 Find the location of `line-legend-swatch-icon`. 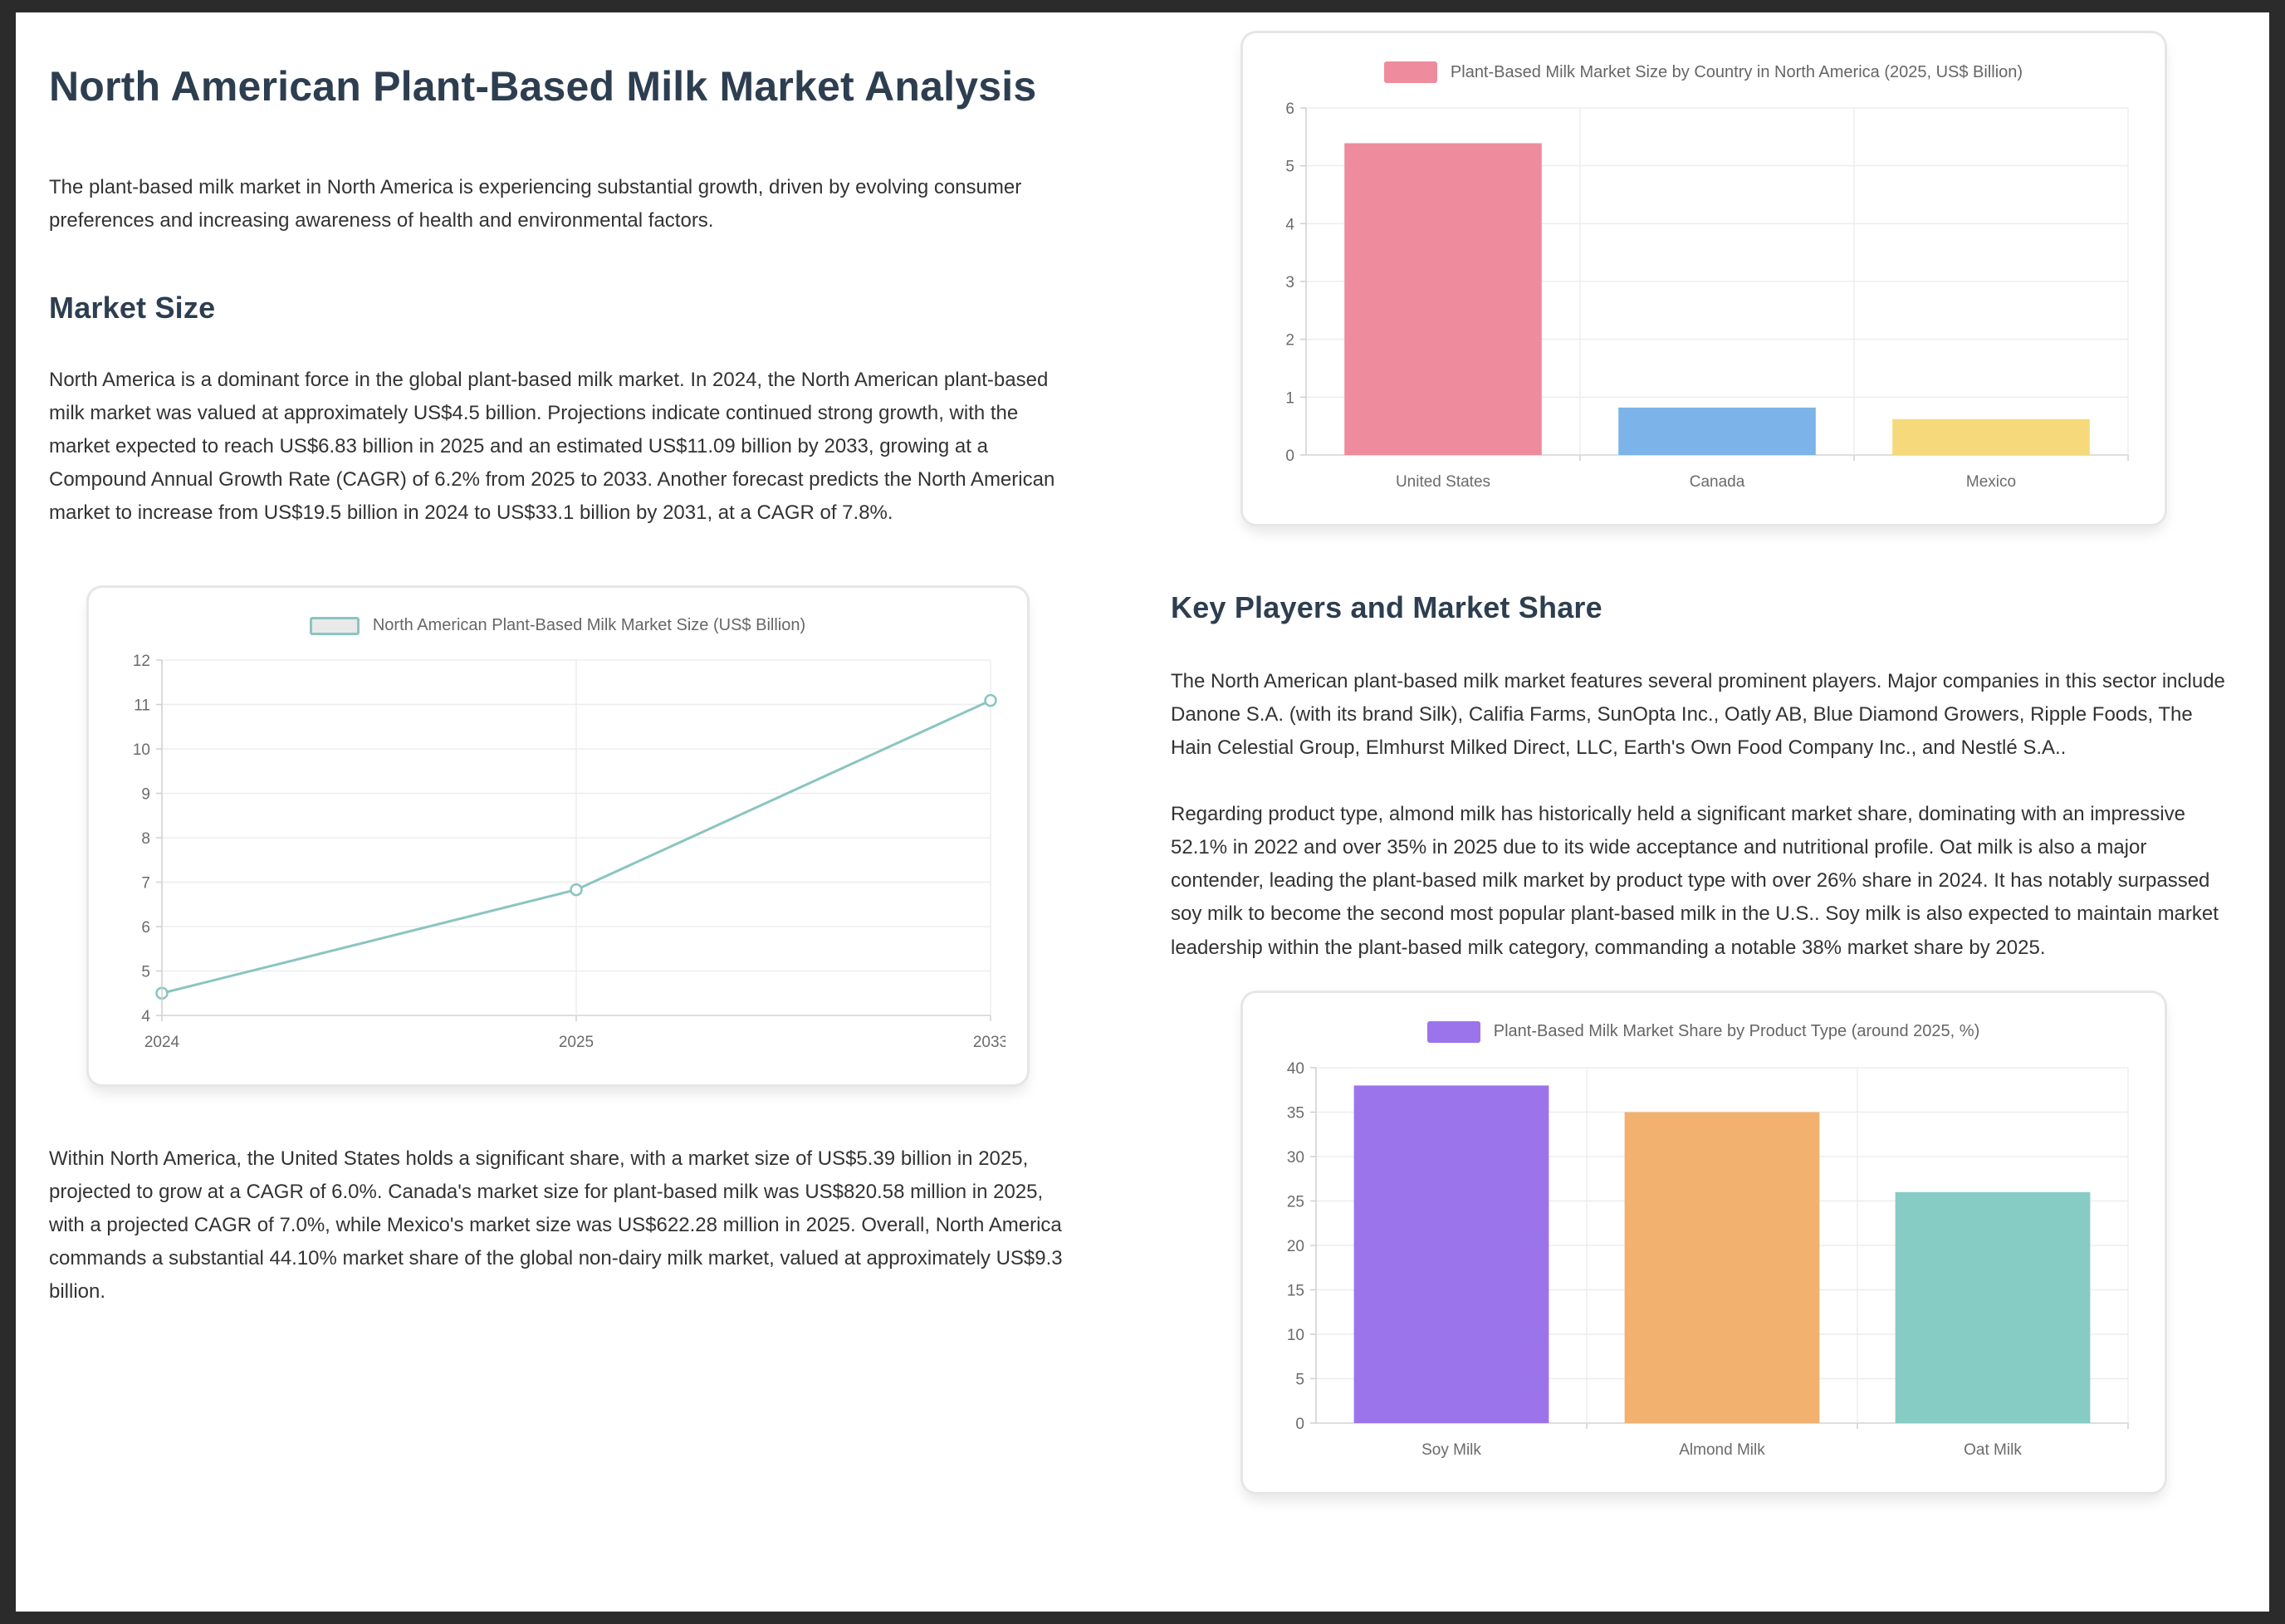

line-legend-swatch-icon is located at coordinates (334, 625).